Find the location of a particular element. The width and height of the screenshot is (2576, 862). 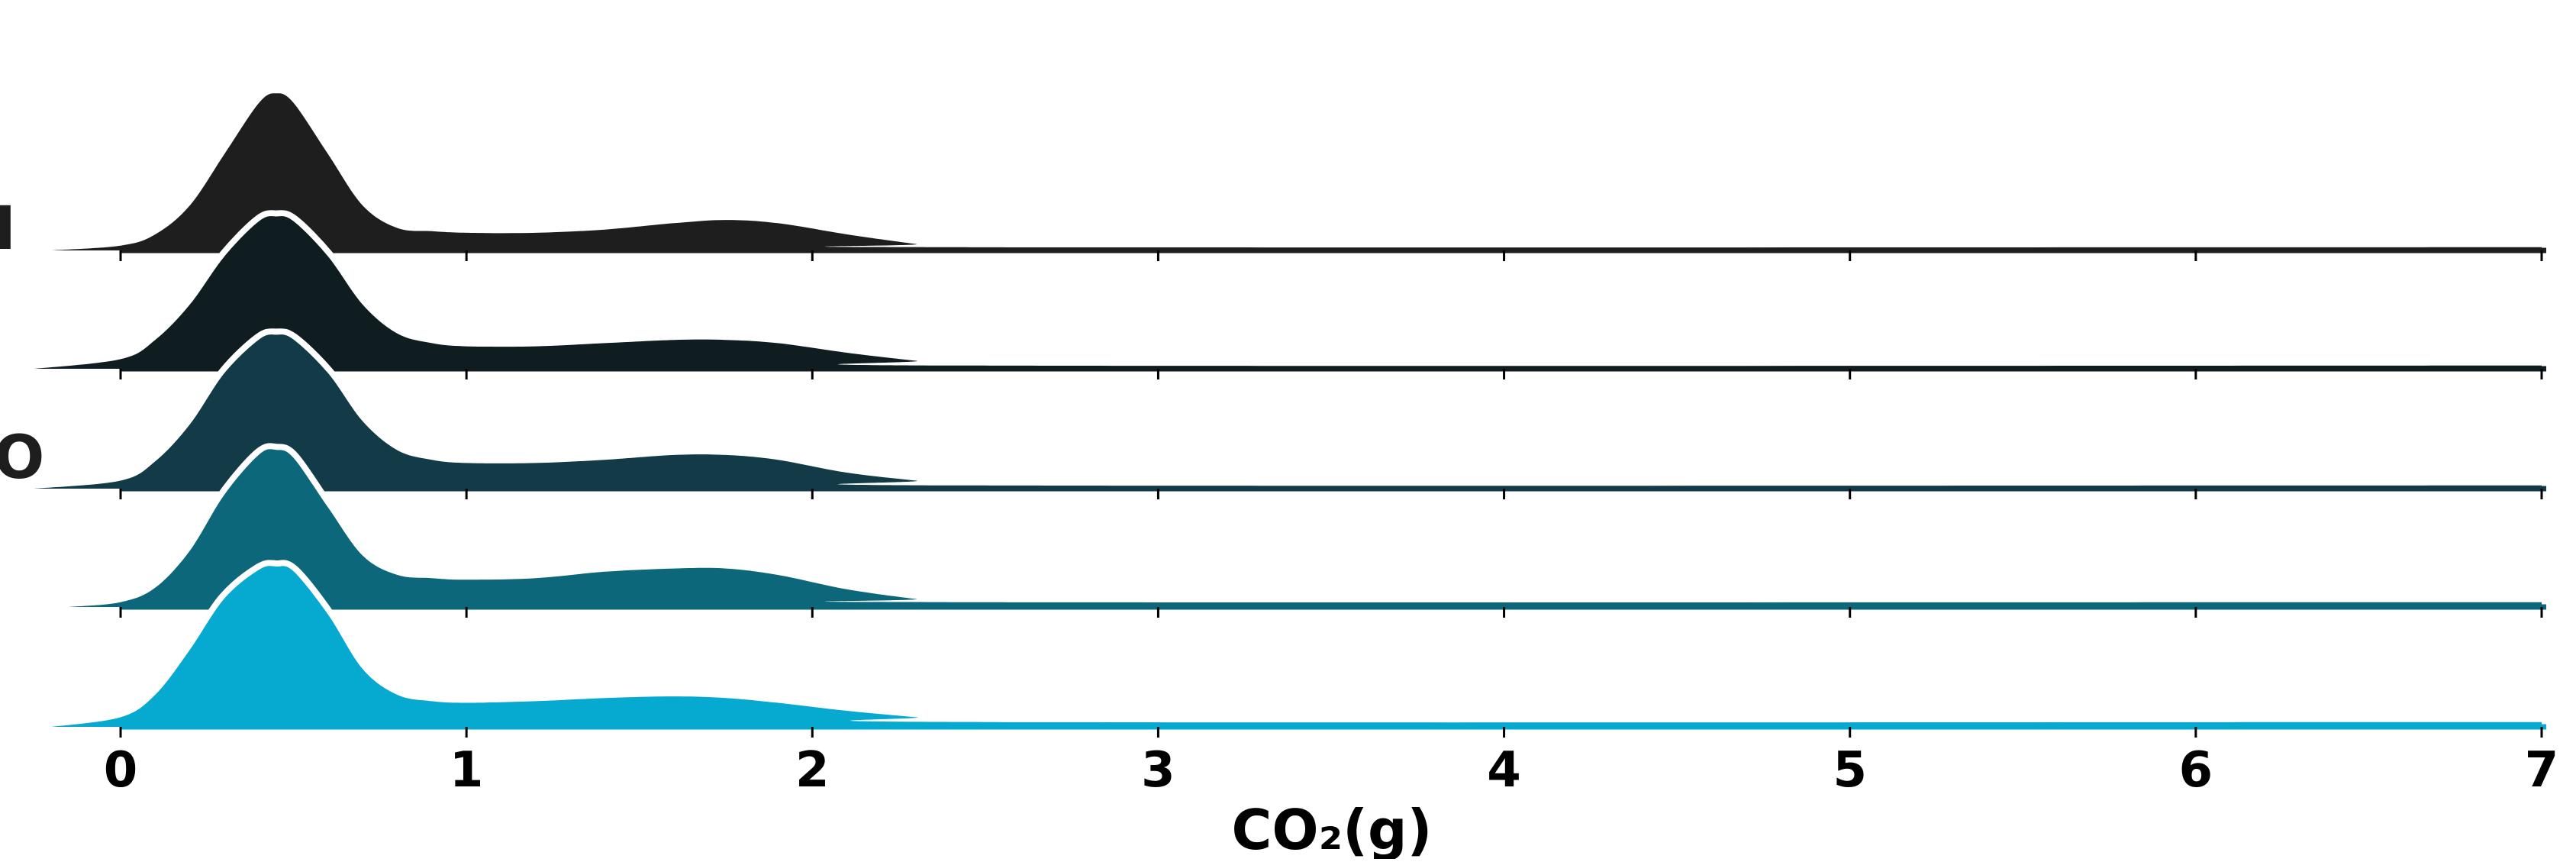

x-tick-label: 5 is located at coordinates (1850, 770).